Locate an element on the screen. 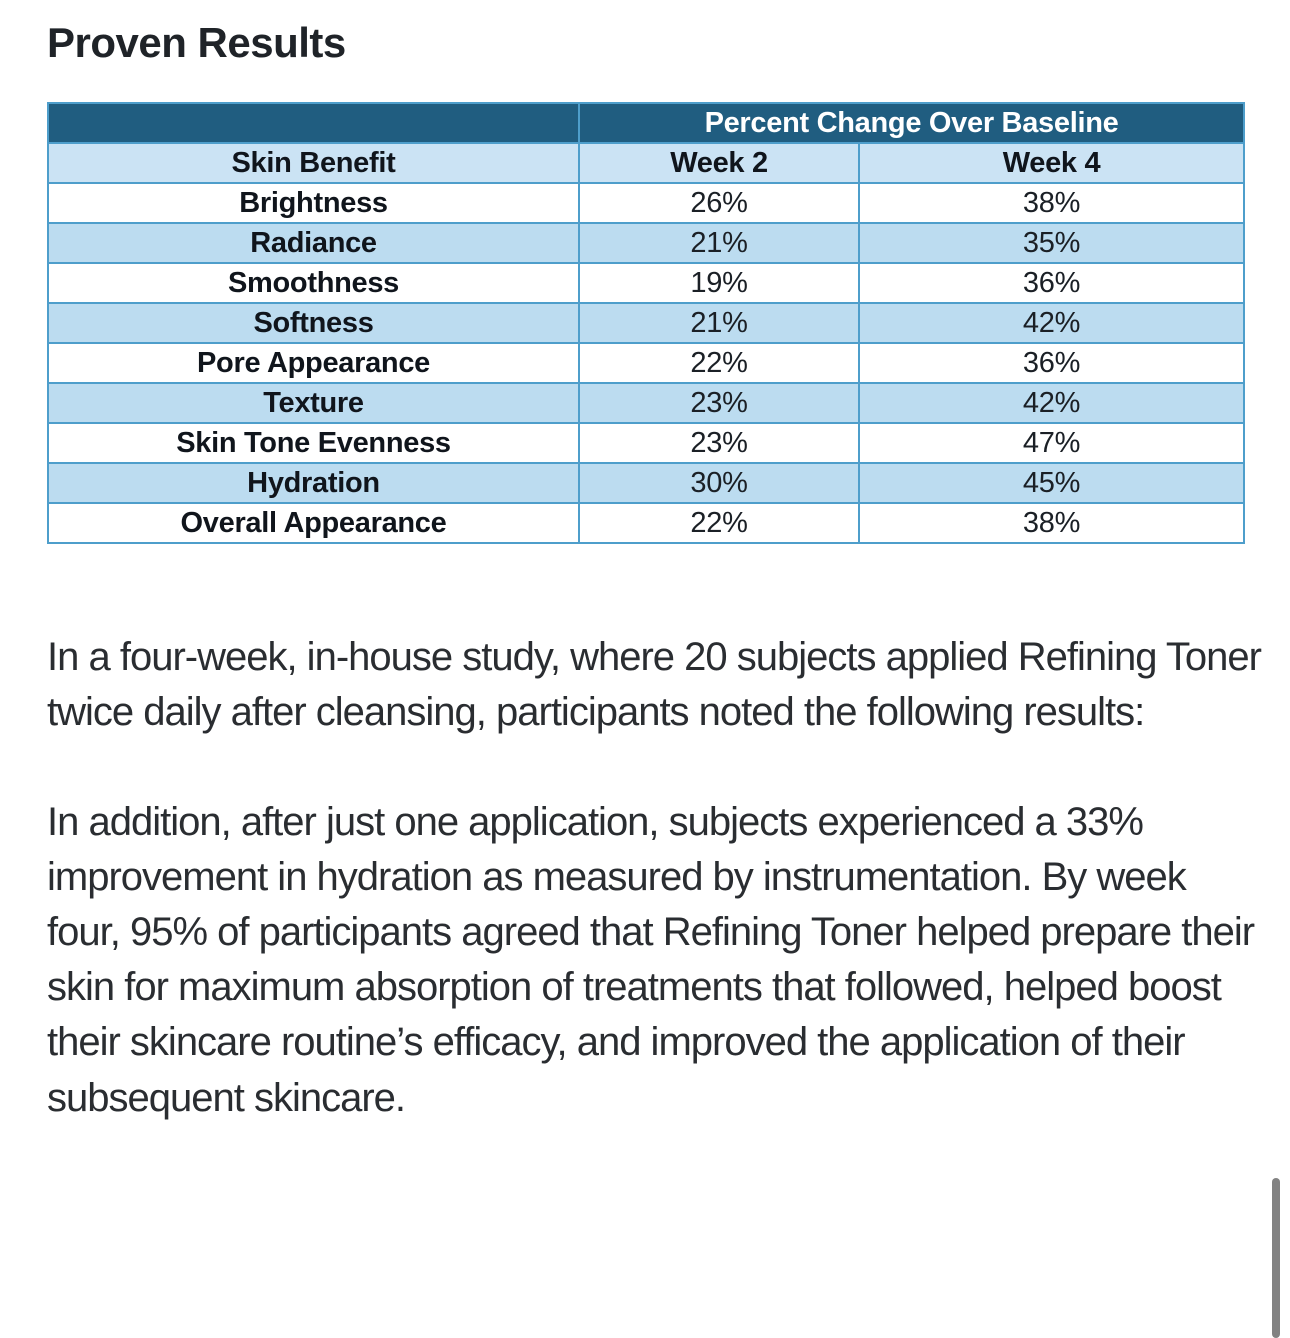 The image size is (1290, 1338). benefit-cell: Hydration is located at coordinates (313, 483).